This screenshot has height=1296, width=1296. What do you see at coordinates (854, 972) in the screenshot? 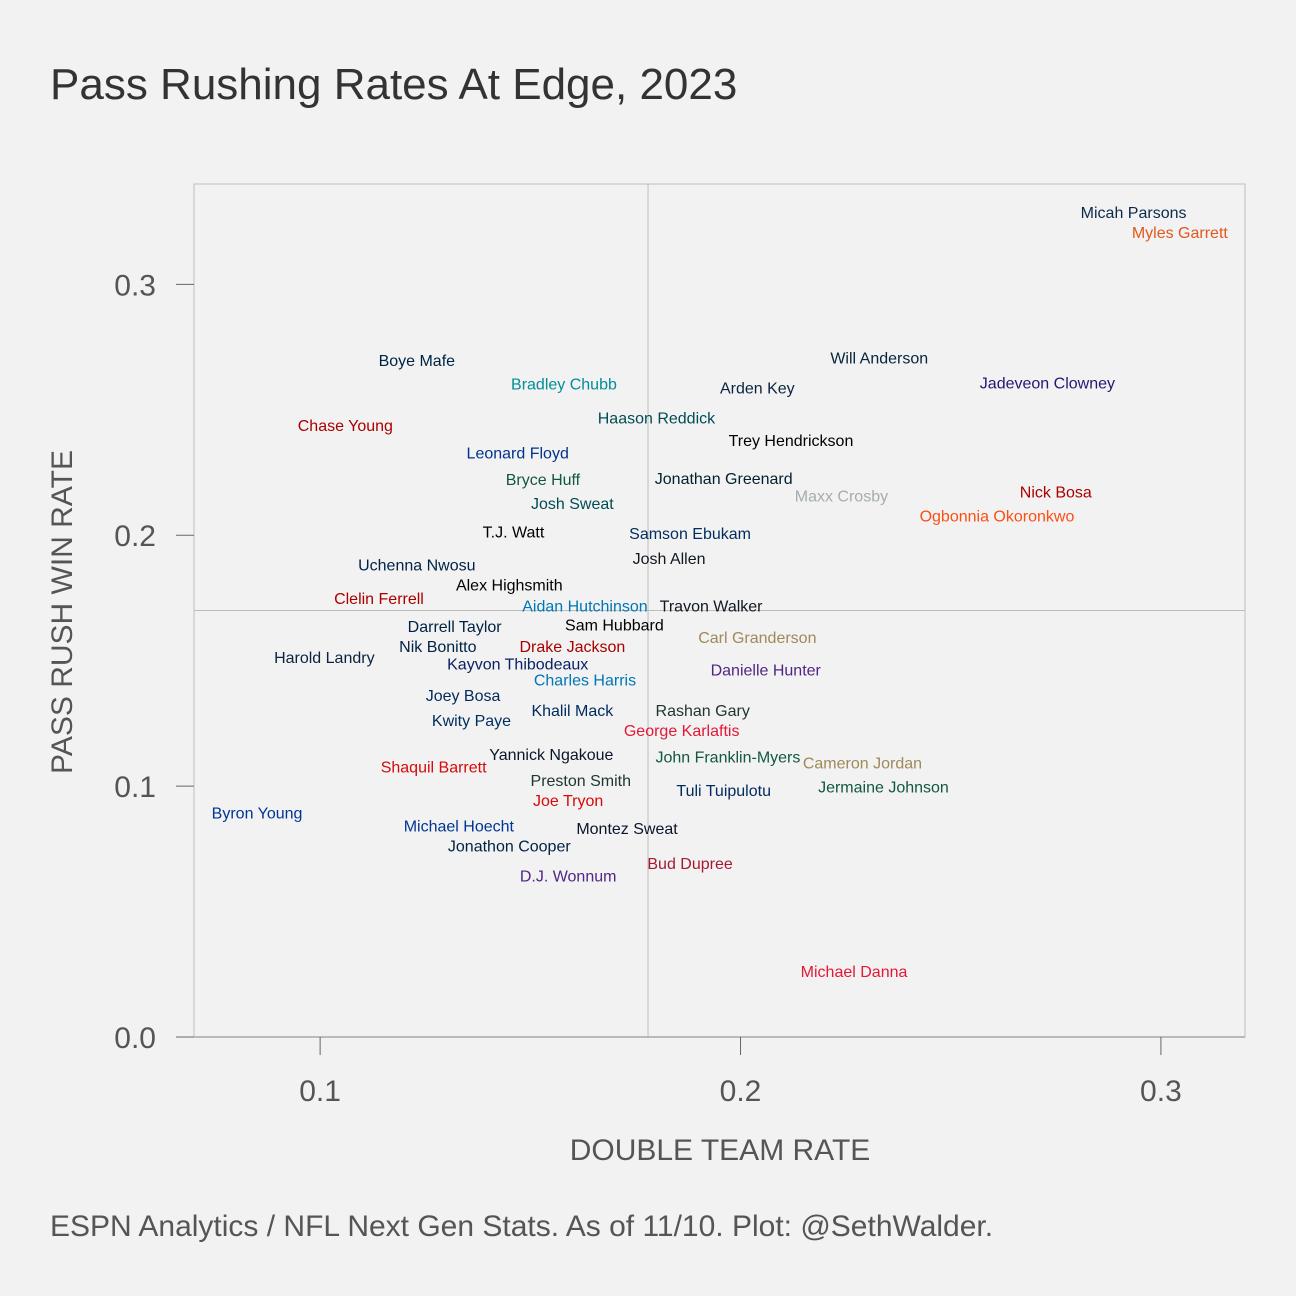
I see `point-label: Michael Danna` at bounding box center [854, 972].